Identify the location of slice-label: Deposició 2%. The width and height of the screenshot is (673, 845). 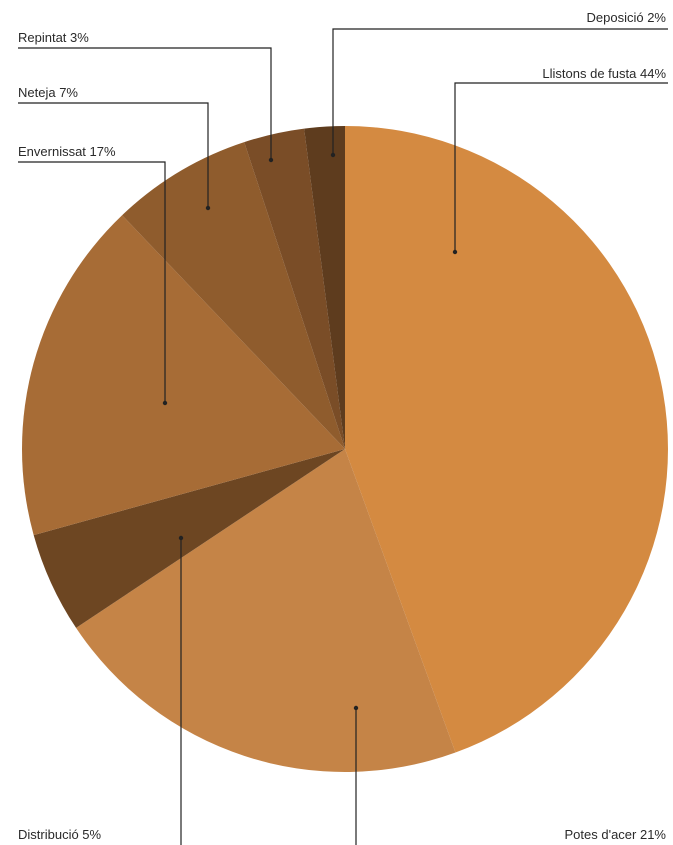
(627, 17).